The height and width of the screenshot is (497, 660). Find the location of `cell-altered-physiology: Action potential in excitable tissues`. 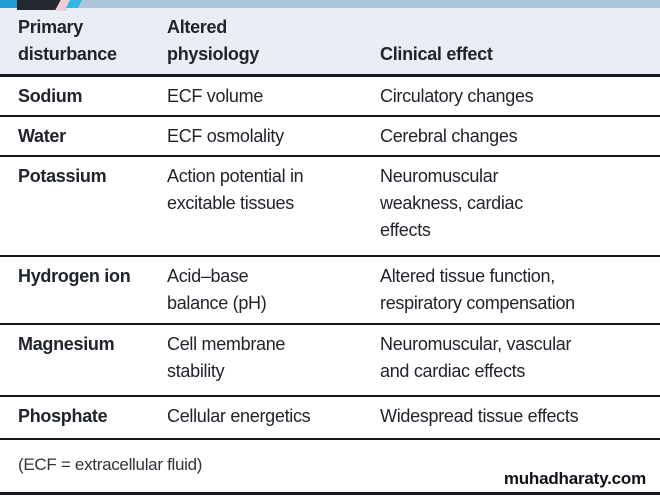

cell-altered-physiology: Action potential in excitable tissues is located at coordinates (235, 189).